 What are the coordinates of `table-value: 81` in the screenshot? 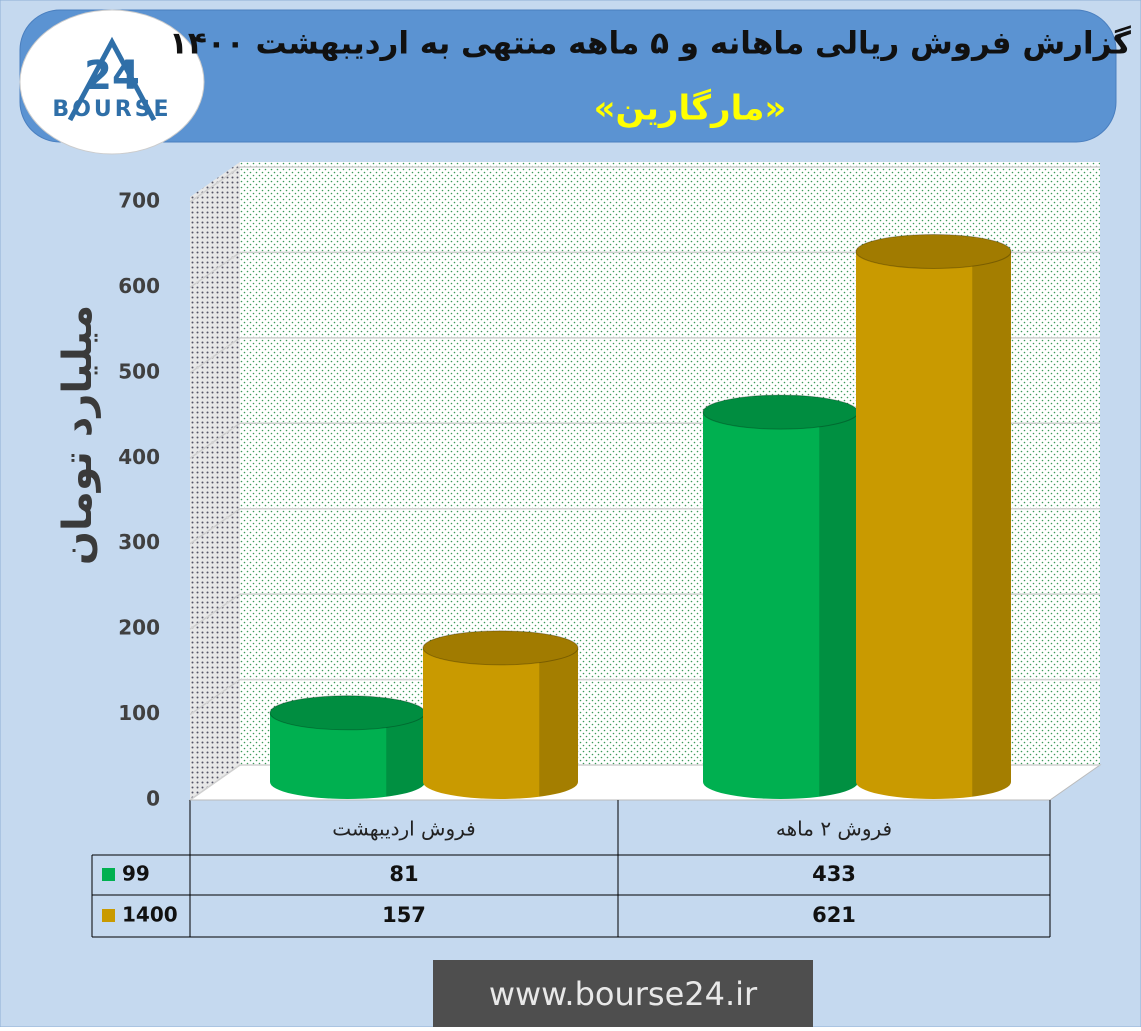 It's located at (403, 874).